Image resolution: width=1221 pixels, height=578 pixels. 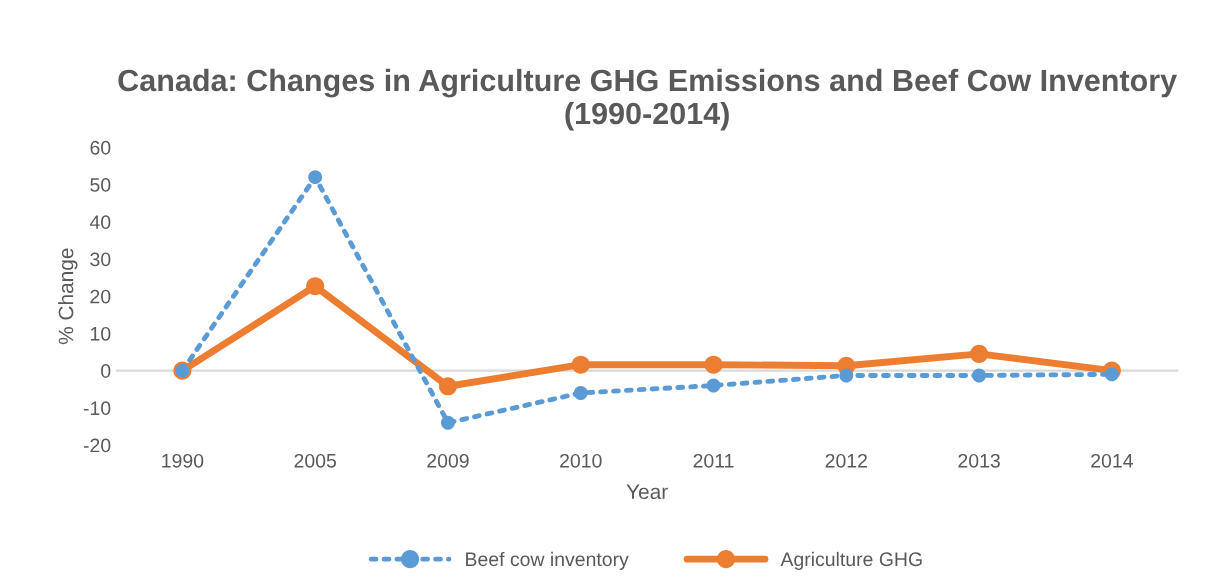 What do you see at coordinates (647, 99) in the screenshot?
I see `chart-title: Canada: Changes in Agriculture GHG Emissions and Beef Cow Inventory (1990-2014)` at bounding box center [647, 99].